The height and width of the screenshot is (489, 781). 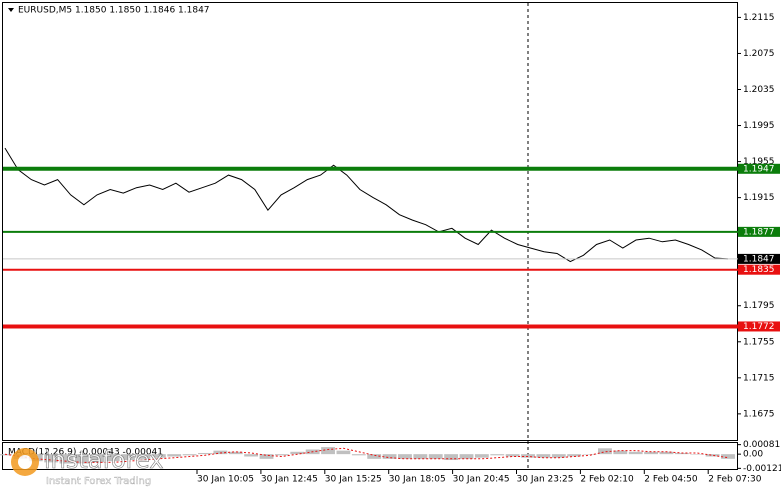 What do you see at coordinates (85, 453) in the screenshot?
I see `macd-title: MACD(12,26,9) -0.00043 -0.00041` at bounding box center [85, 453].